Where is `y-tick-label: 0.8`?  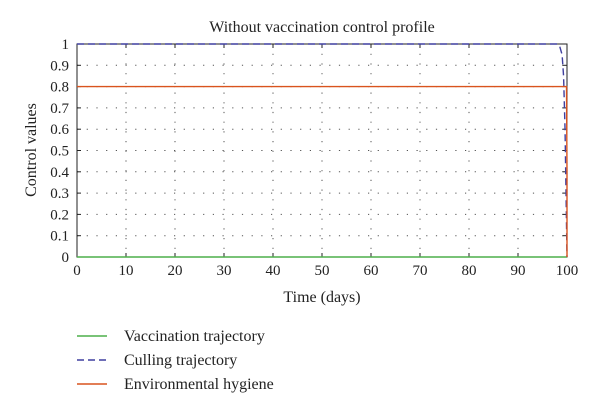
y-tick-label: 0.8 is located at coordinates (59, 88).